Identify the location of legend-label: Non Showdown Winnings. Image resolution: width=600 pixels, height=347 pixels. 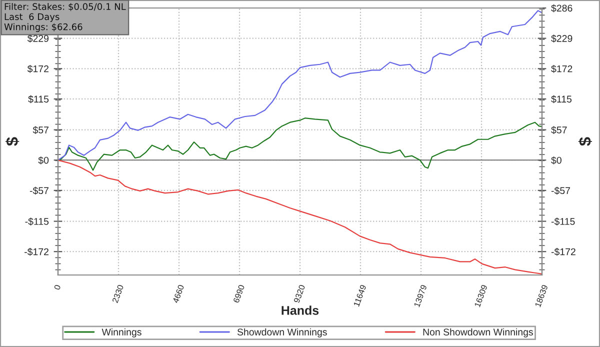
(478, 333).